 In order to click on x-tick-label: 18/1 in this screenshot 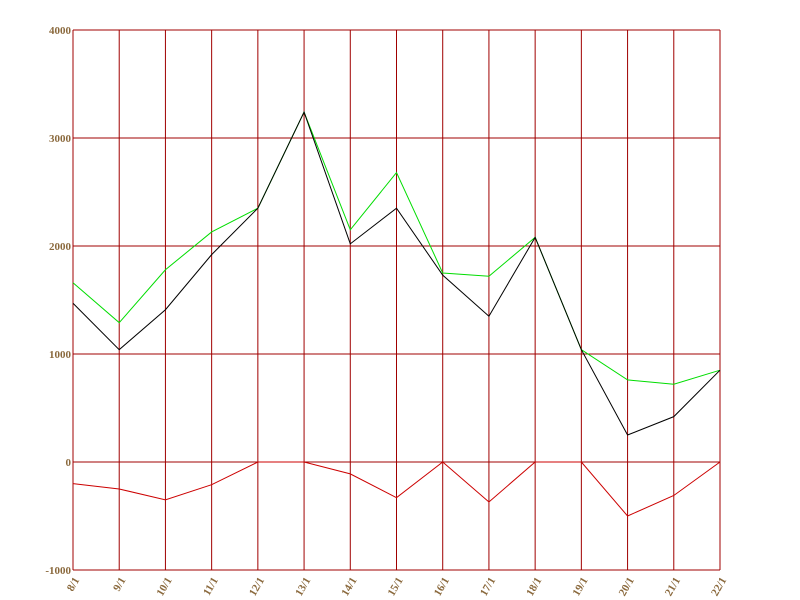, I will do `click(534, 586)`.